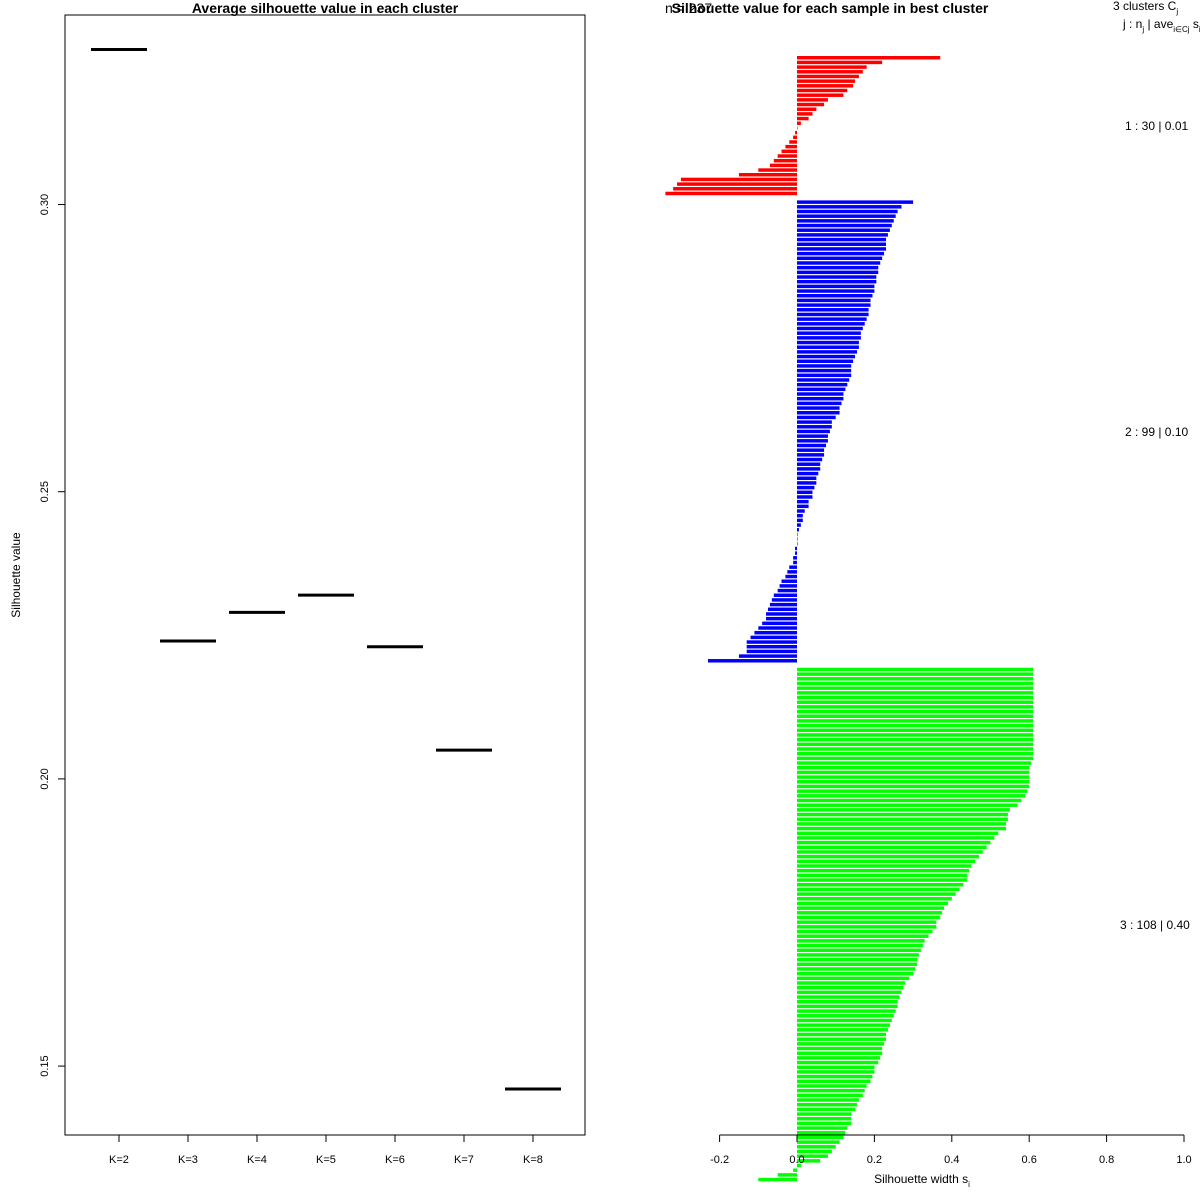  I want to click on right-x-tick-label: 1.0, so click(1183, 1160).